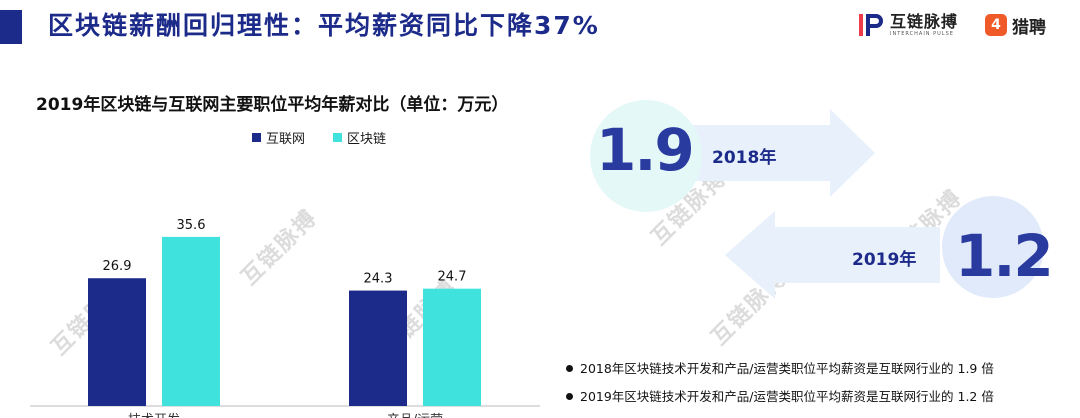 This screenshot has height=418, width=1080. Describe the element at coordinates (415, 415) in the screenshot. I see `category-label: 产品/运营` at that location.